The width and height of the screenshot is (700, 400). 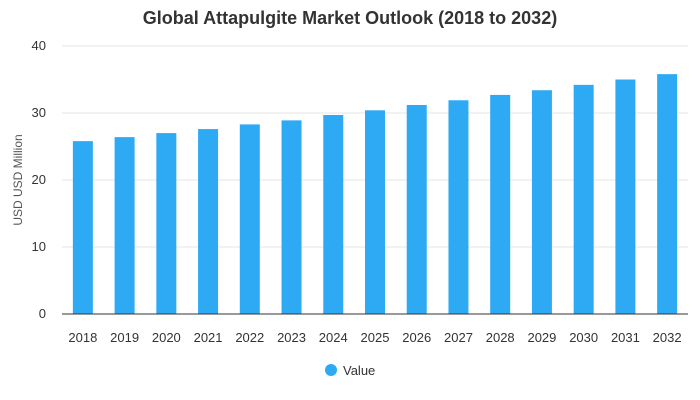 What do you see at coordinates (541, 337) in the screenshot?
I see `x-tick-label: 2029` at bounding box center [541, 337].